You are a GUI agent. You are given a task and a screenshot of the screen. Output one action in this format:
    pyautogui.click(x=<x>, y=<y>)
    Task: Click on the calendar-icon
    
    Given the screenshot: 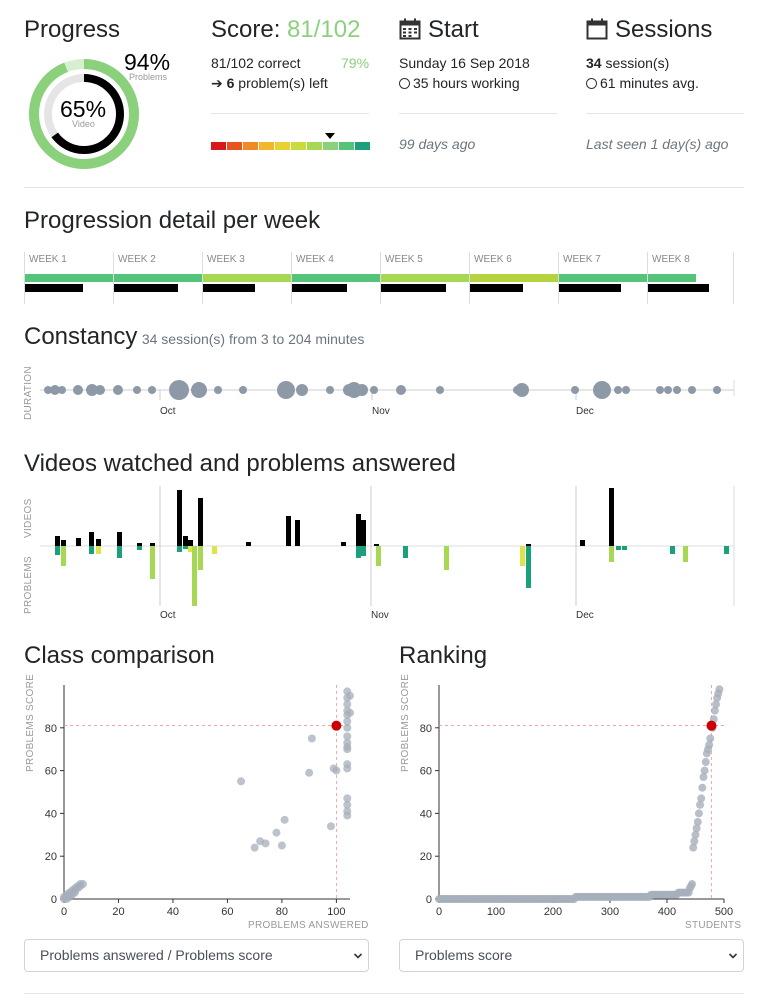 What is the action you would take?
    pyautogui.click(x=410, y=29)
    